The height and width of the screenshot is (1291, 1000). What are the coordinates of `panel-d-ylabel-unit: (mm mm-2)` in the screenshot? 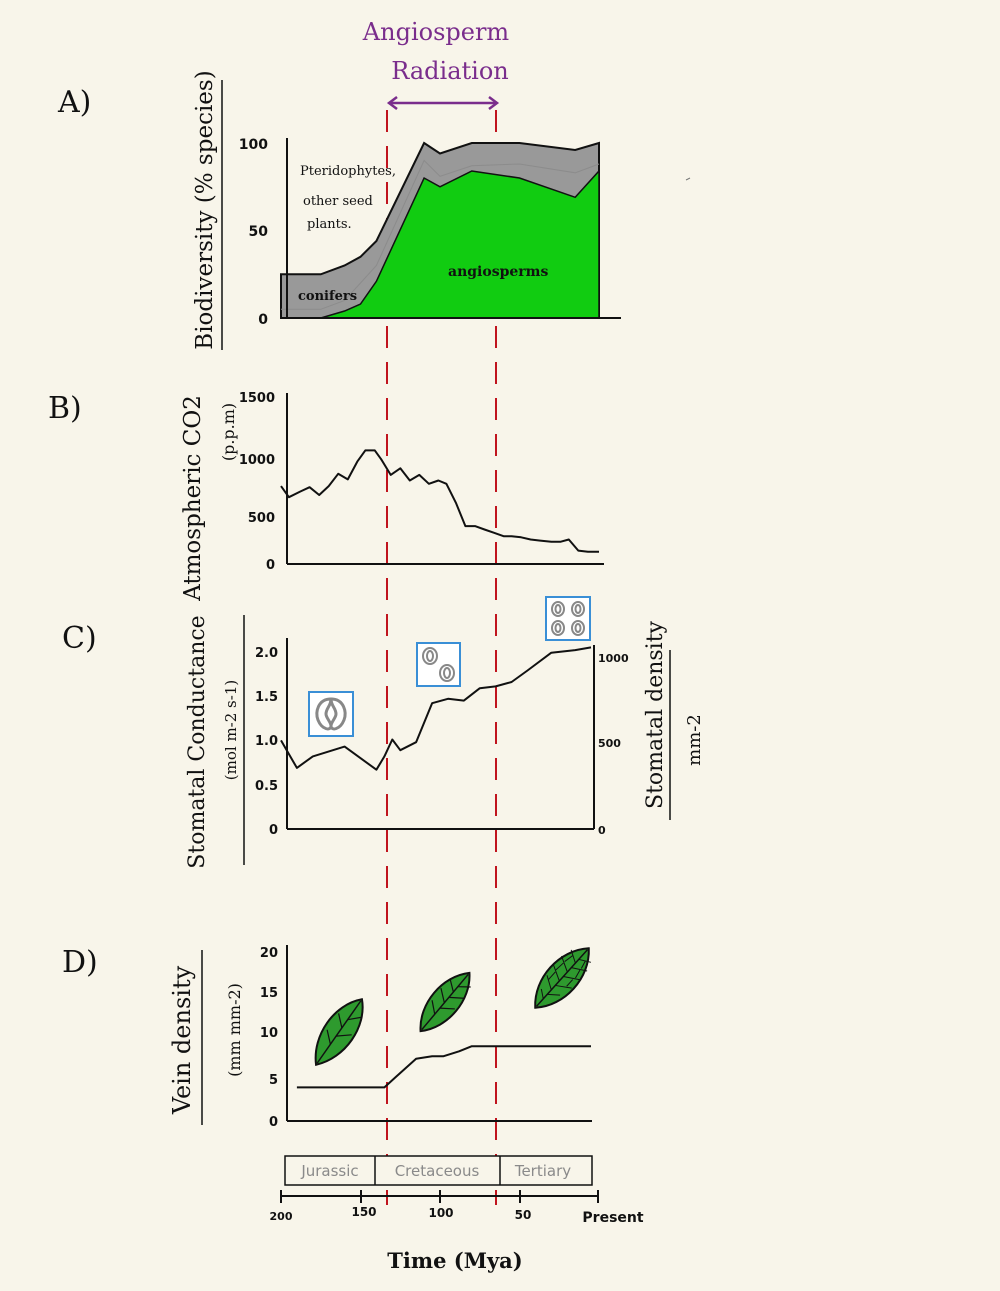 It's located at (234, 1030).